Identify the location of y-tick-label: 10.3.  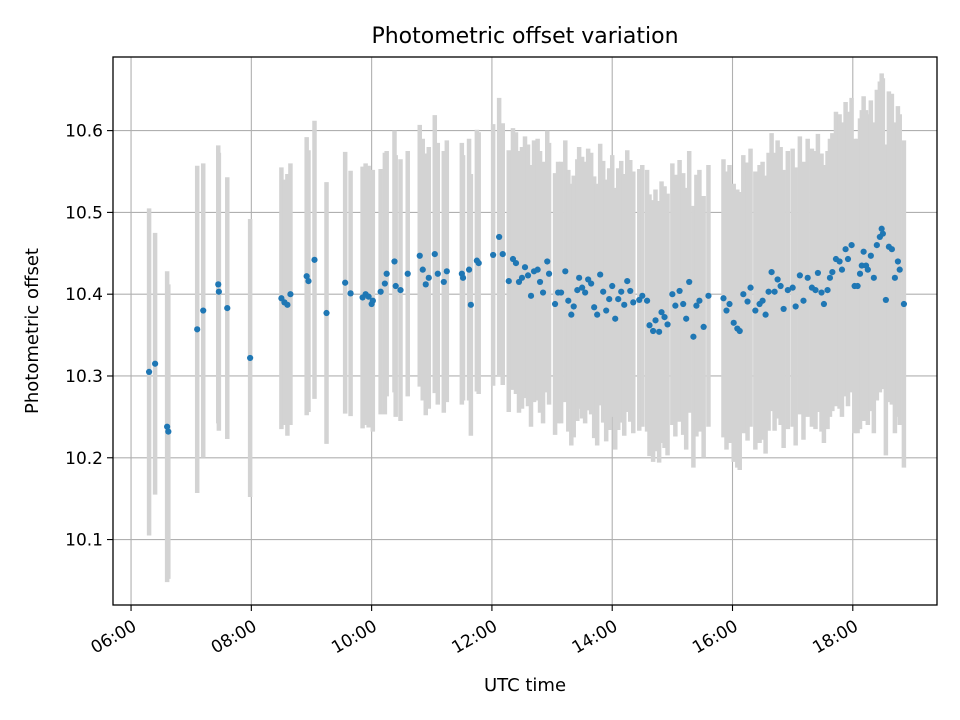
(84, 377).